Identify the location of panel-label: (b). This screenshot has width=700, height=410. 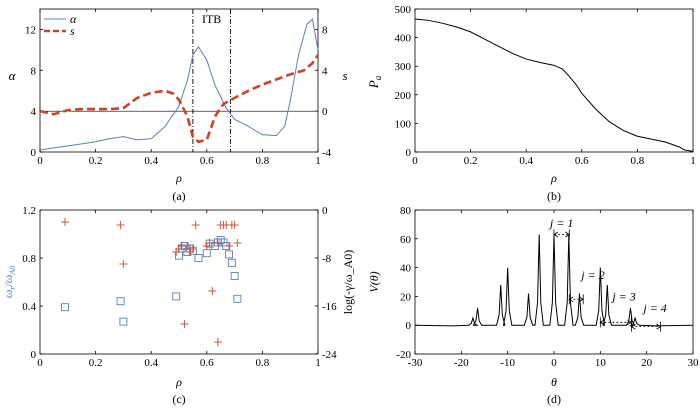
(554, 196).